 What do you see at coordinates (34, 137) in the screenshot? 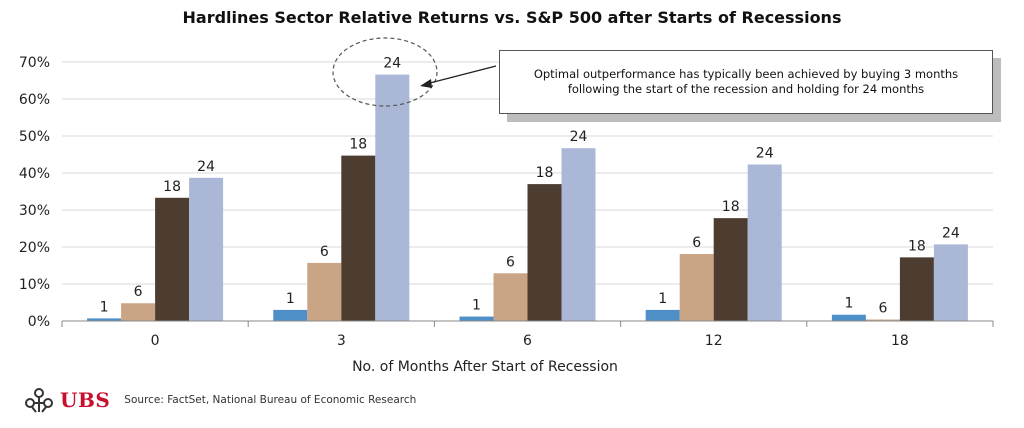
I see `y-tick-label: 50%` at bounding box center [34, 137].